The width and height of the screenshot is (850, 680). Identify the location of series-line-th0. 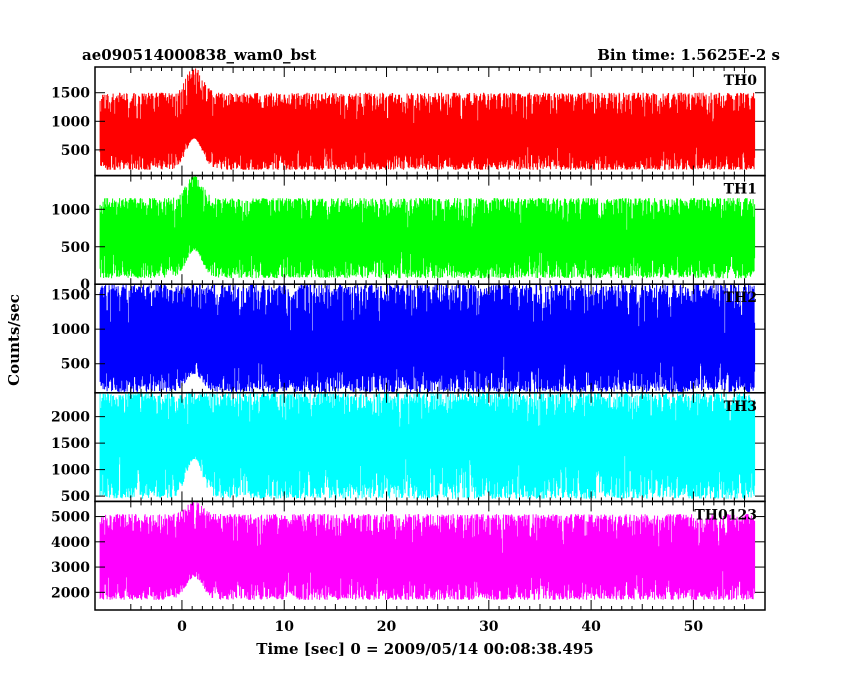
(427, 119).